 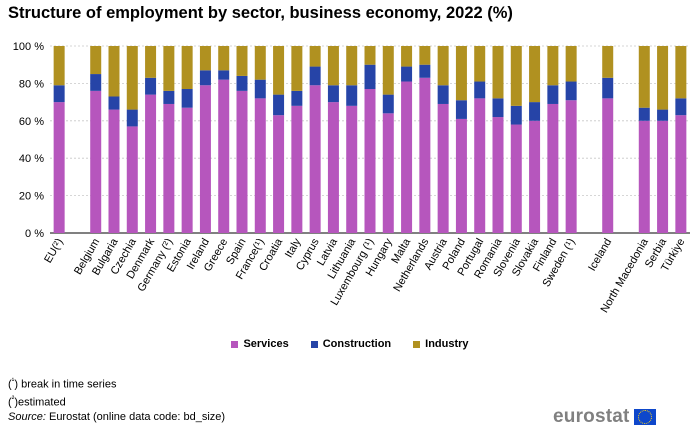 What do you see at coordinates (417, 344) in the screenshot?
I see `legend-swatch-industry` at bounding box center [417, 344].